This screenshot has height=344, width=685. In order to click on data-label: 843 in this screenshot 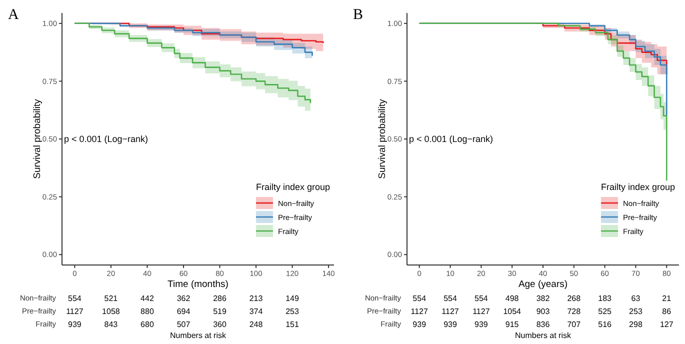, I will do `click(111, 324)`.